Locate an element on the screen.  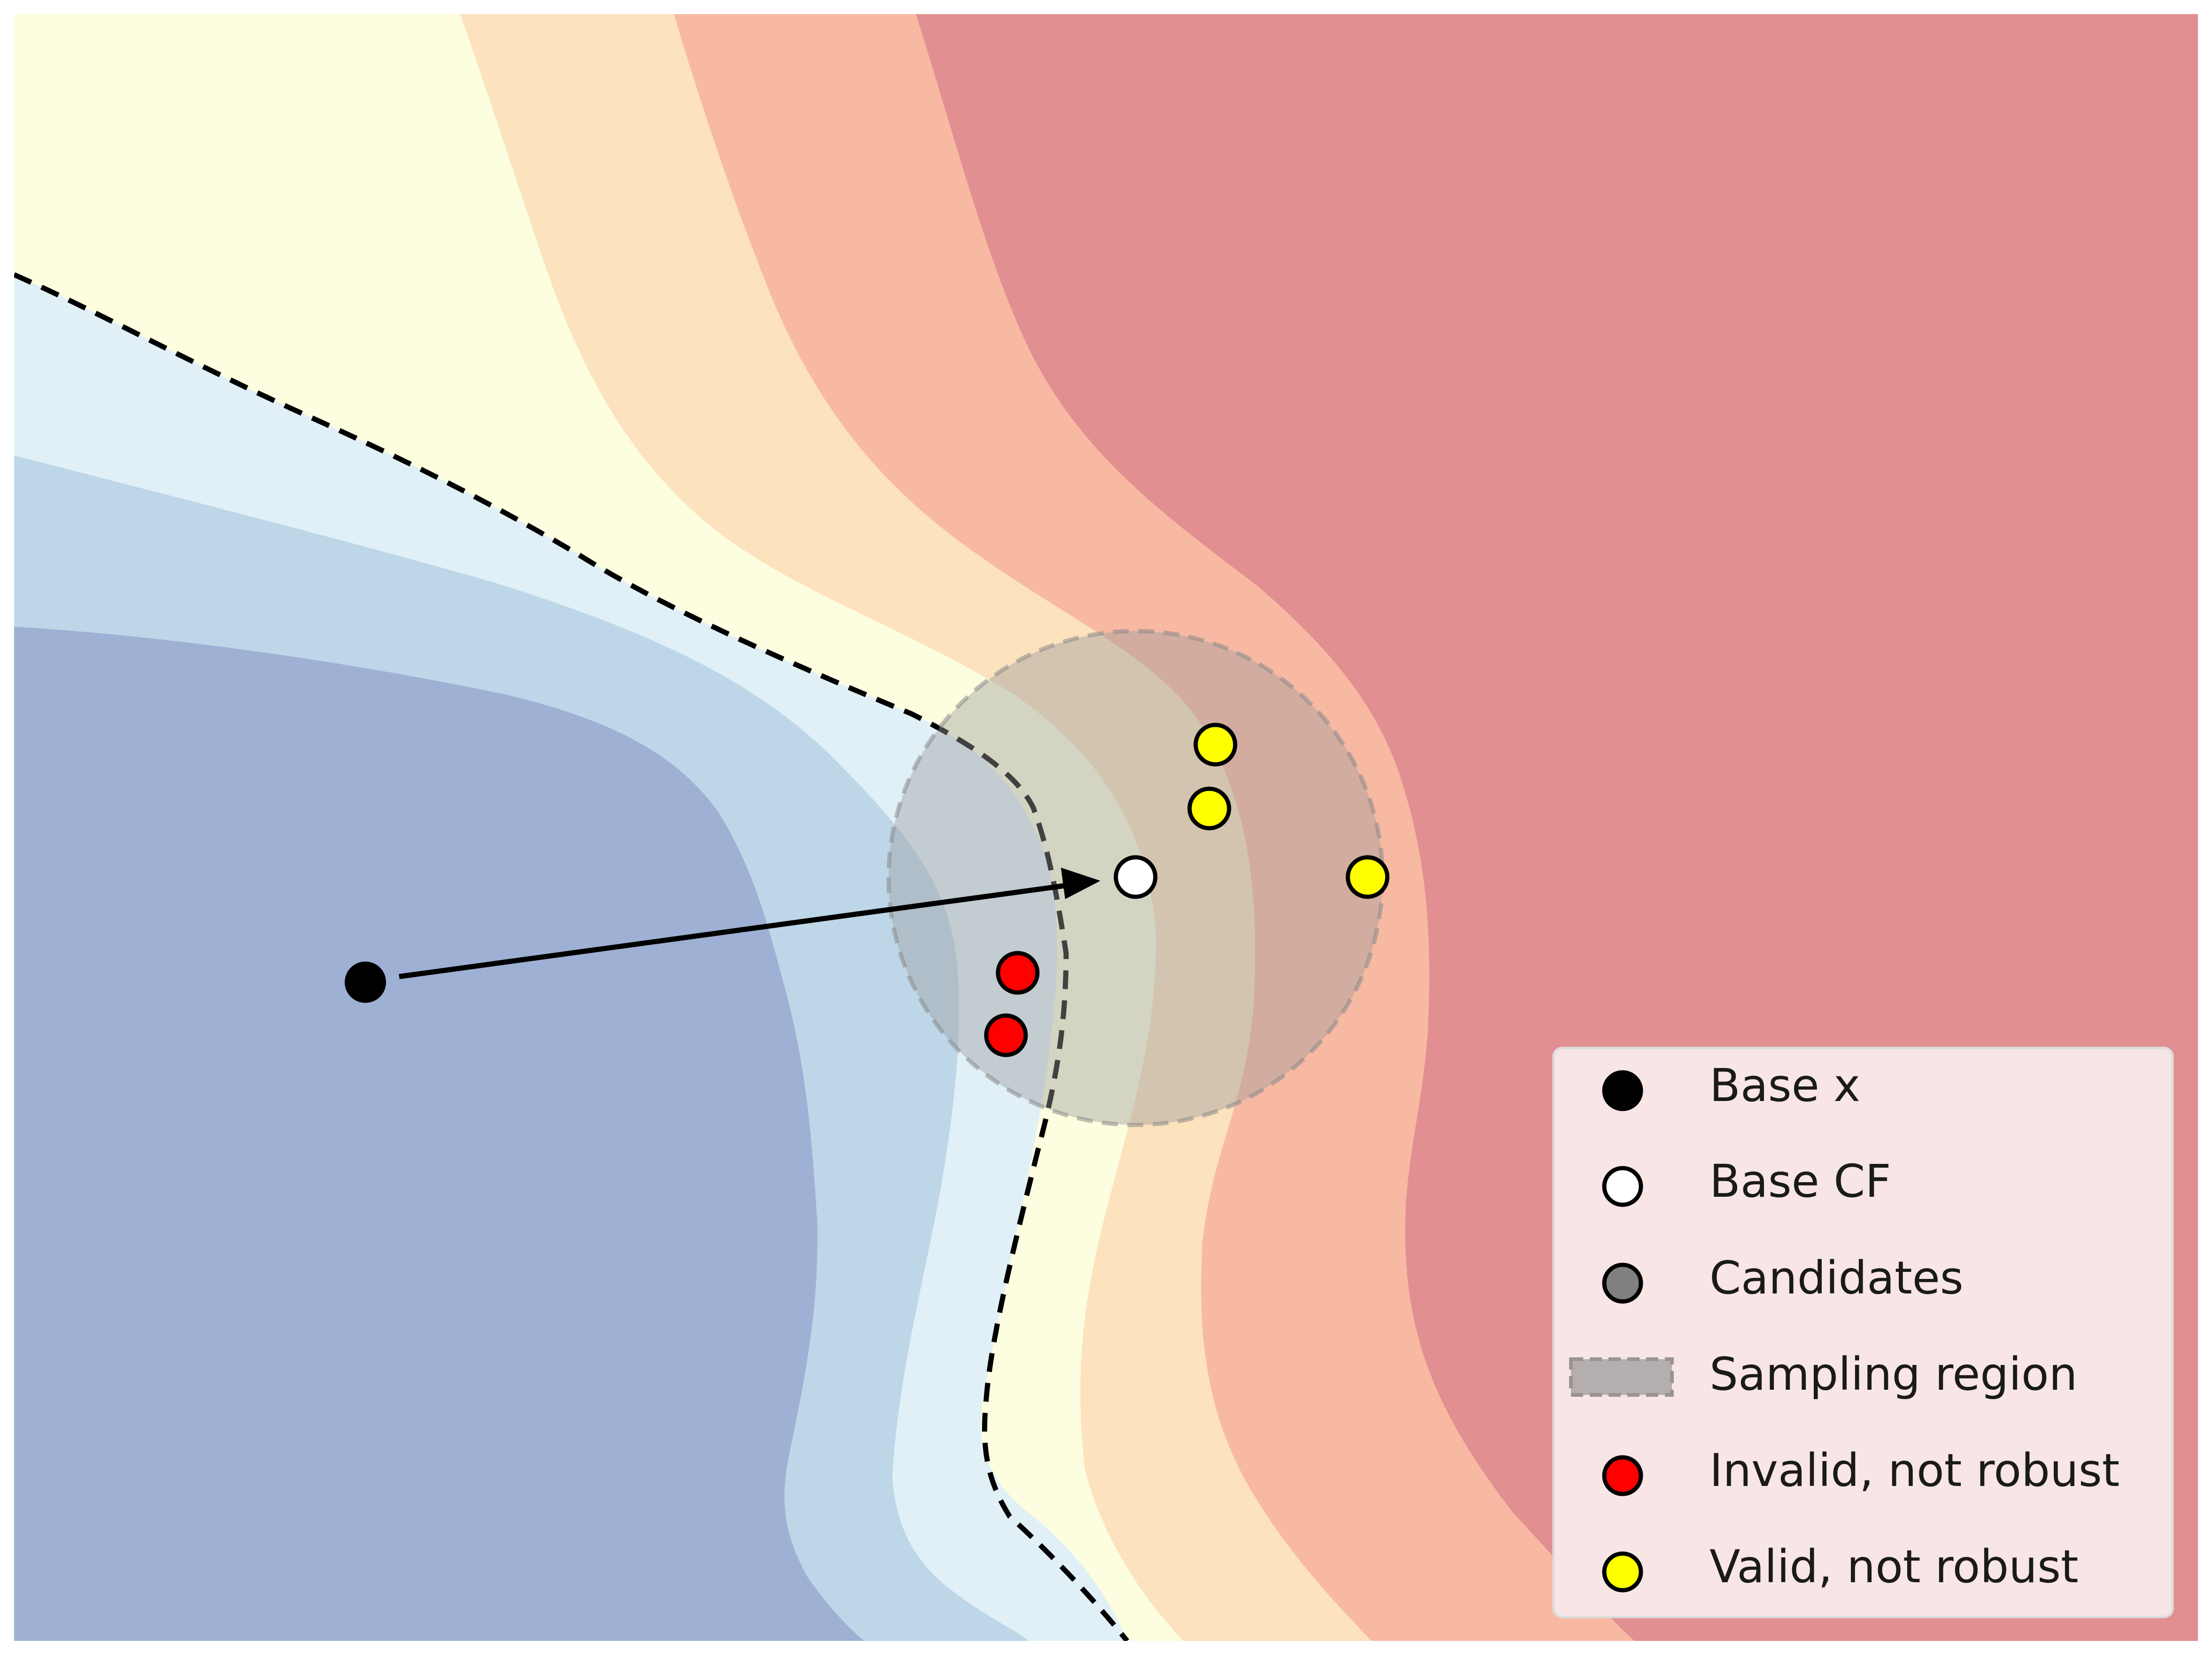
legend-marker-invalid is located at coordinates (1623, 1476).